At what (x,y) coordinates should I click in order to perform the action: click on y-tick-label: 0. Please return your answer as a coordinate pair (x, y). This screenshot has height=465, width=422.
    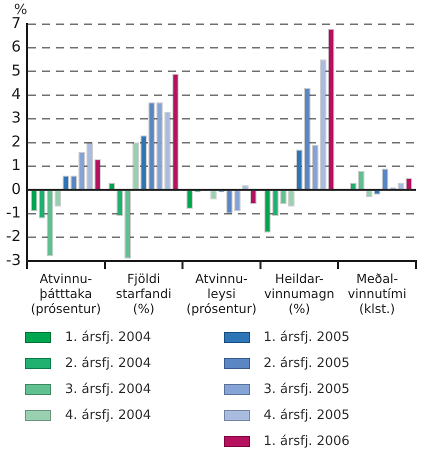
    Looking at the image, I should click on (16, 189).